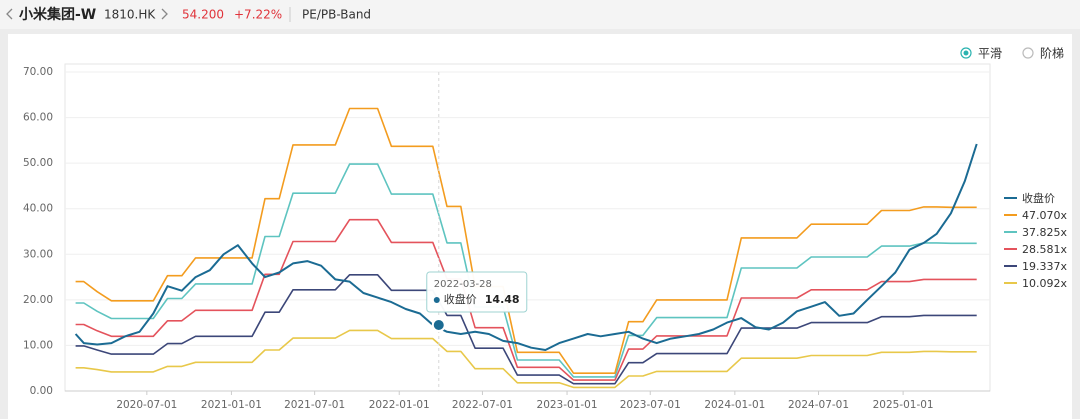 The height and width of the screenshot is (419, 1080). Describe the element at coordinates (436, 300) in the screenshot. I see `tooltip-dot` at that location.